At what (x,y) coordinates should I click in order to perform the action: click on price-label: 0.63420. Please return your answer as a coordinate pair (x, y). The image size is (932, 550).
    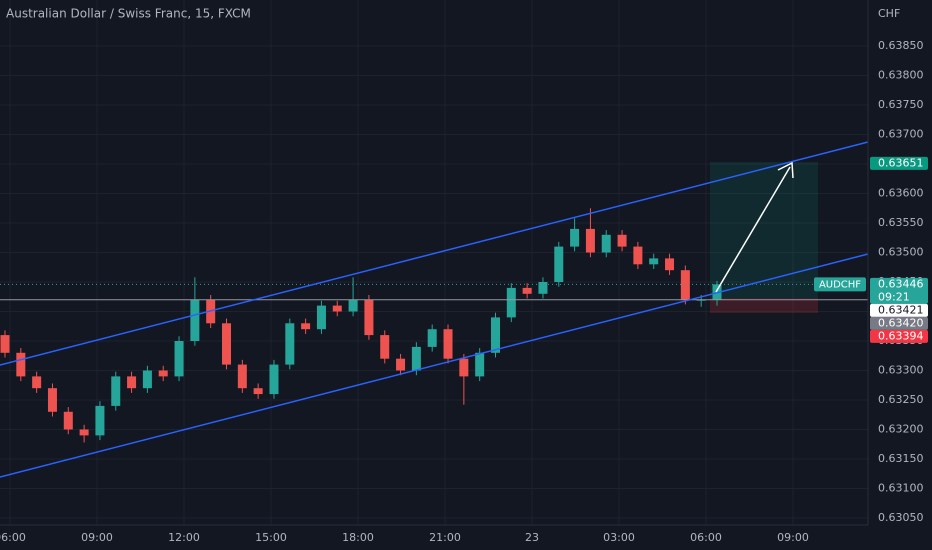
    Looking at the image, I should click on (901, 322).